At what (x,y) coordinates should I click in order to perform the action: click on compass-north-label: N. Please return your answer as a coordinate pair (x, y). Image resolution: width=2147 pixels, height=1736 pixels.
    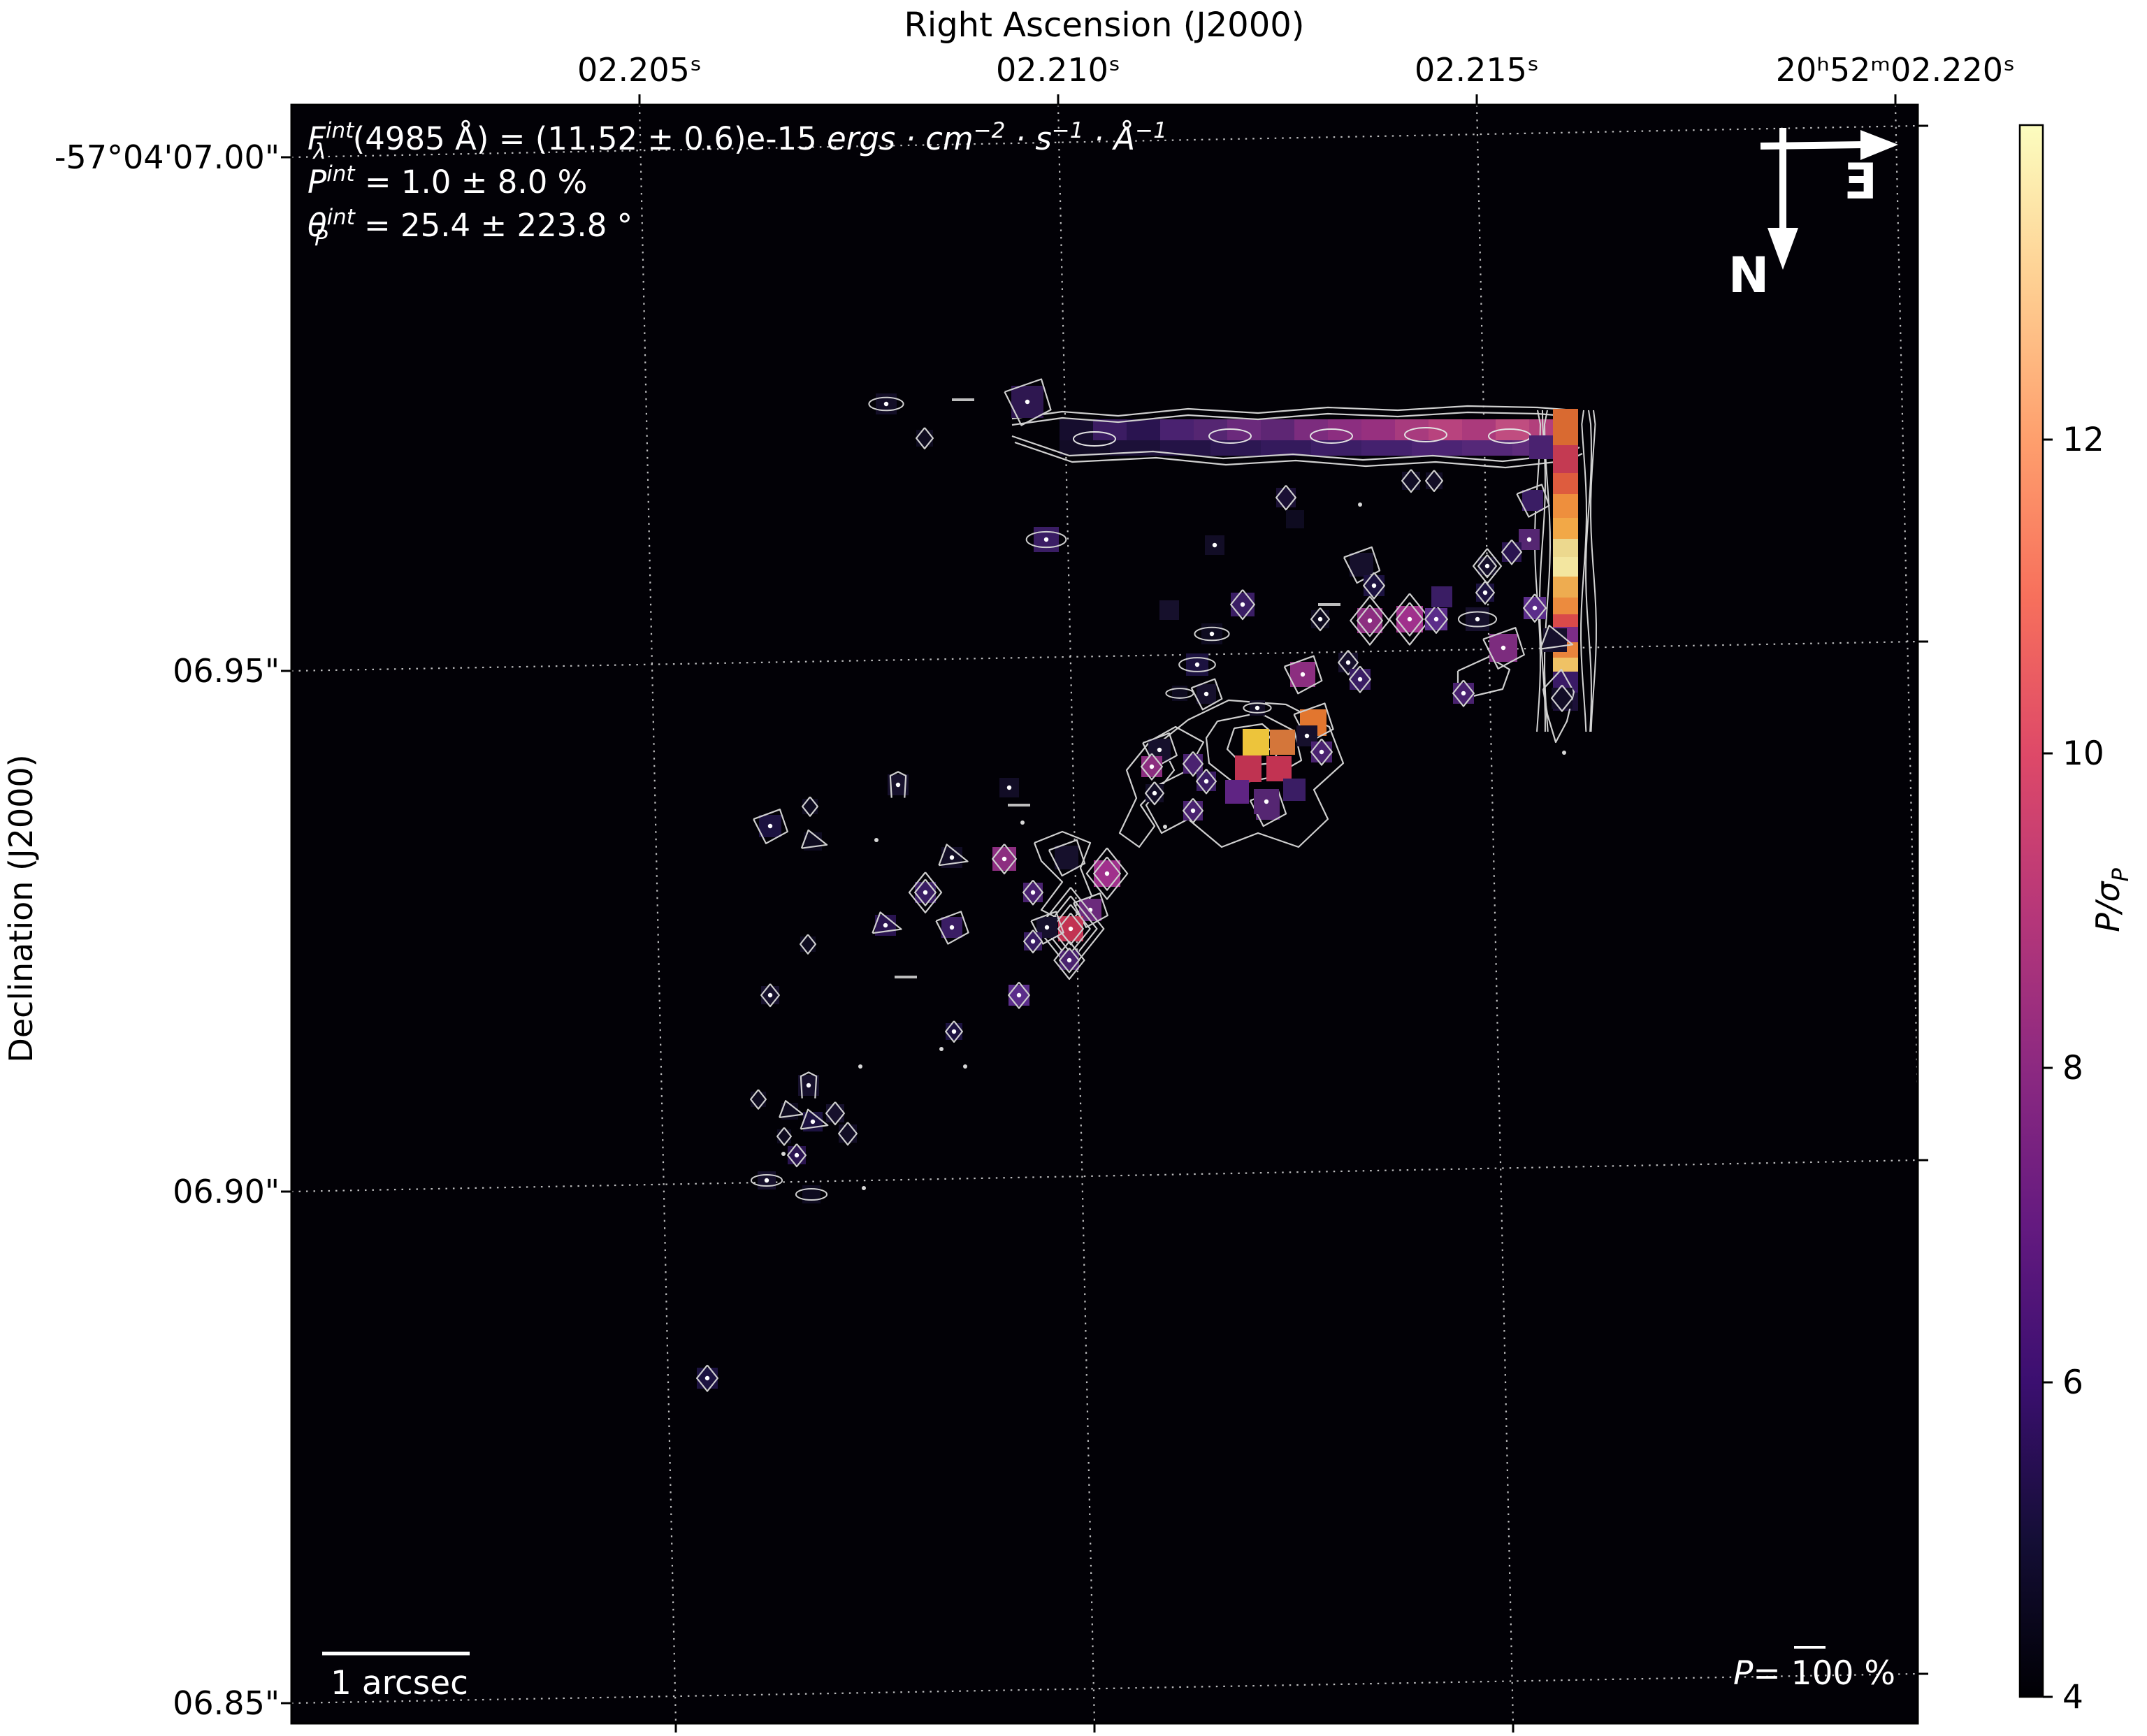
    Looking at the image, I should click on (1749, 275).